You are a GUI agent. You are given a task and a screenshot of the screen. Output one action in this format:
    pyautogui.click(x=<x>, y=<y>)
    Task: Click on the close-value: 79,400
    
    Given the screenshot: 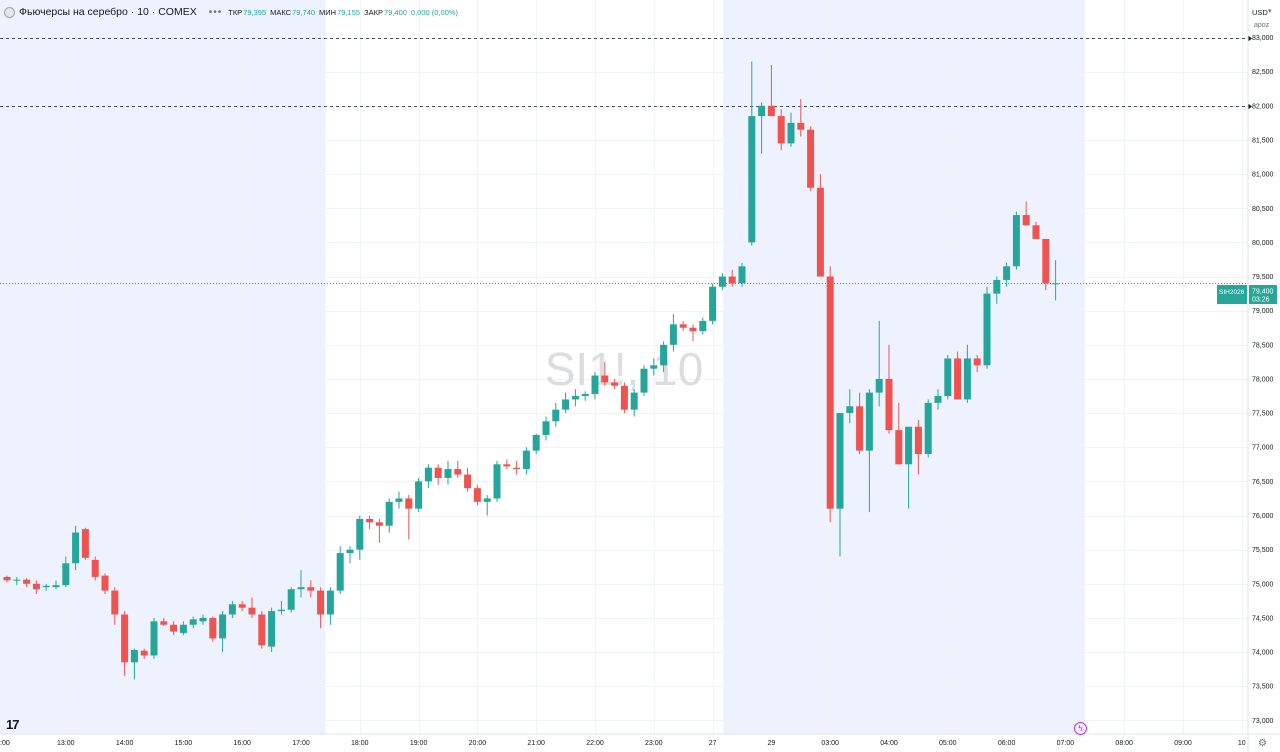 What is the action you would take?
    pyautogui.click(x=395, y=12)
    